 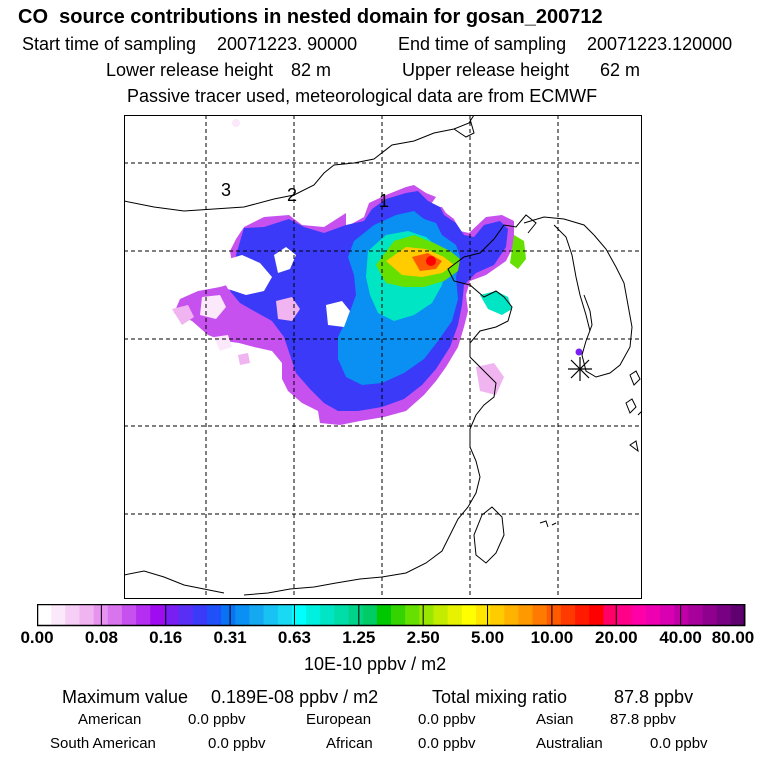 What do you see at coordinates (226, 190) in the screenshot?
I see `region-label-3: 3` at bounding box center [226, 190].